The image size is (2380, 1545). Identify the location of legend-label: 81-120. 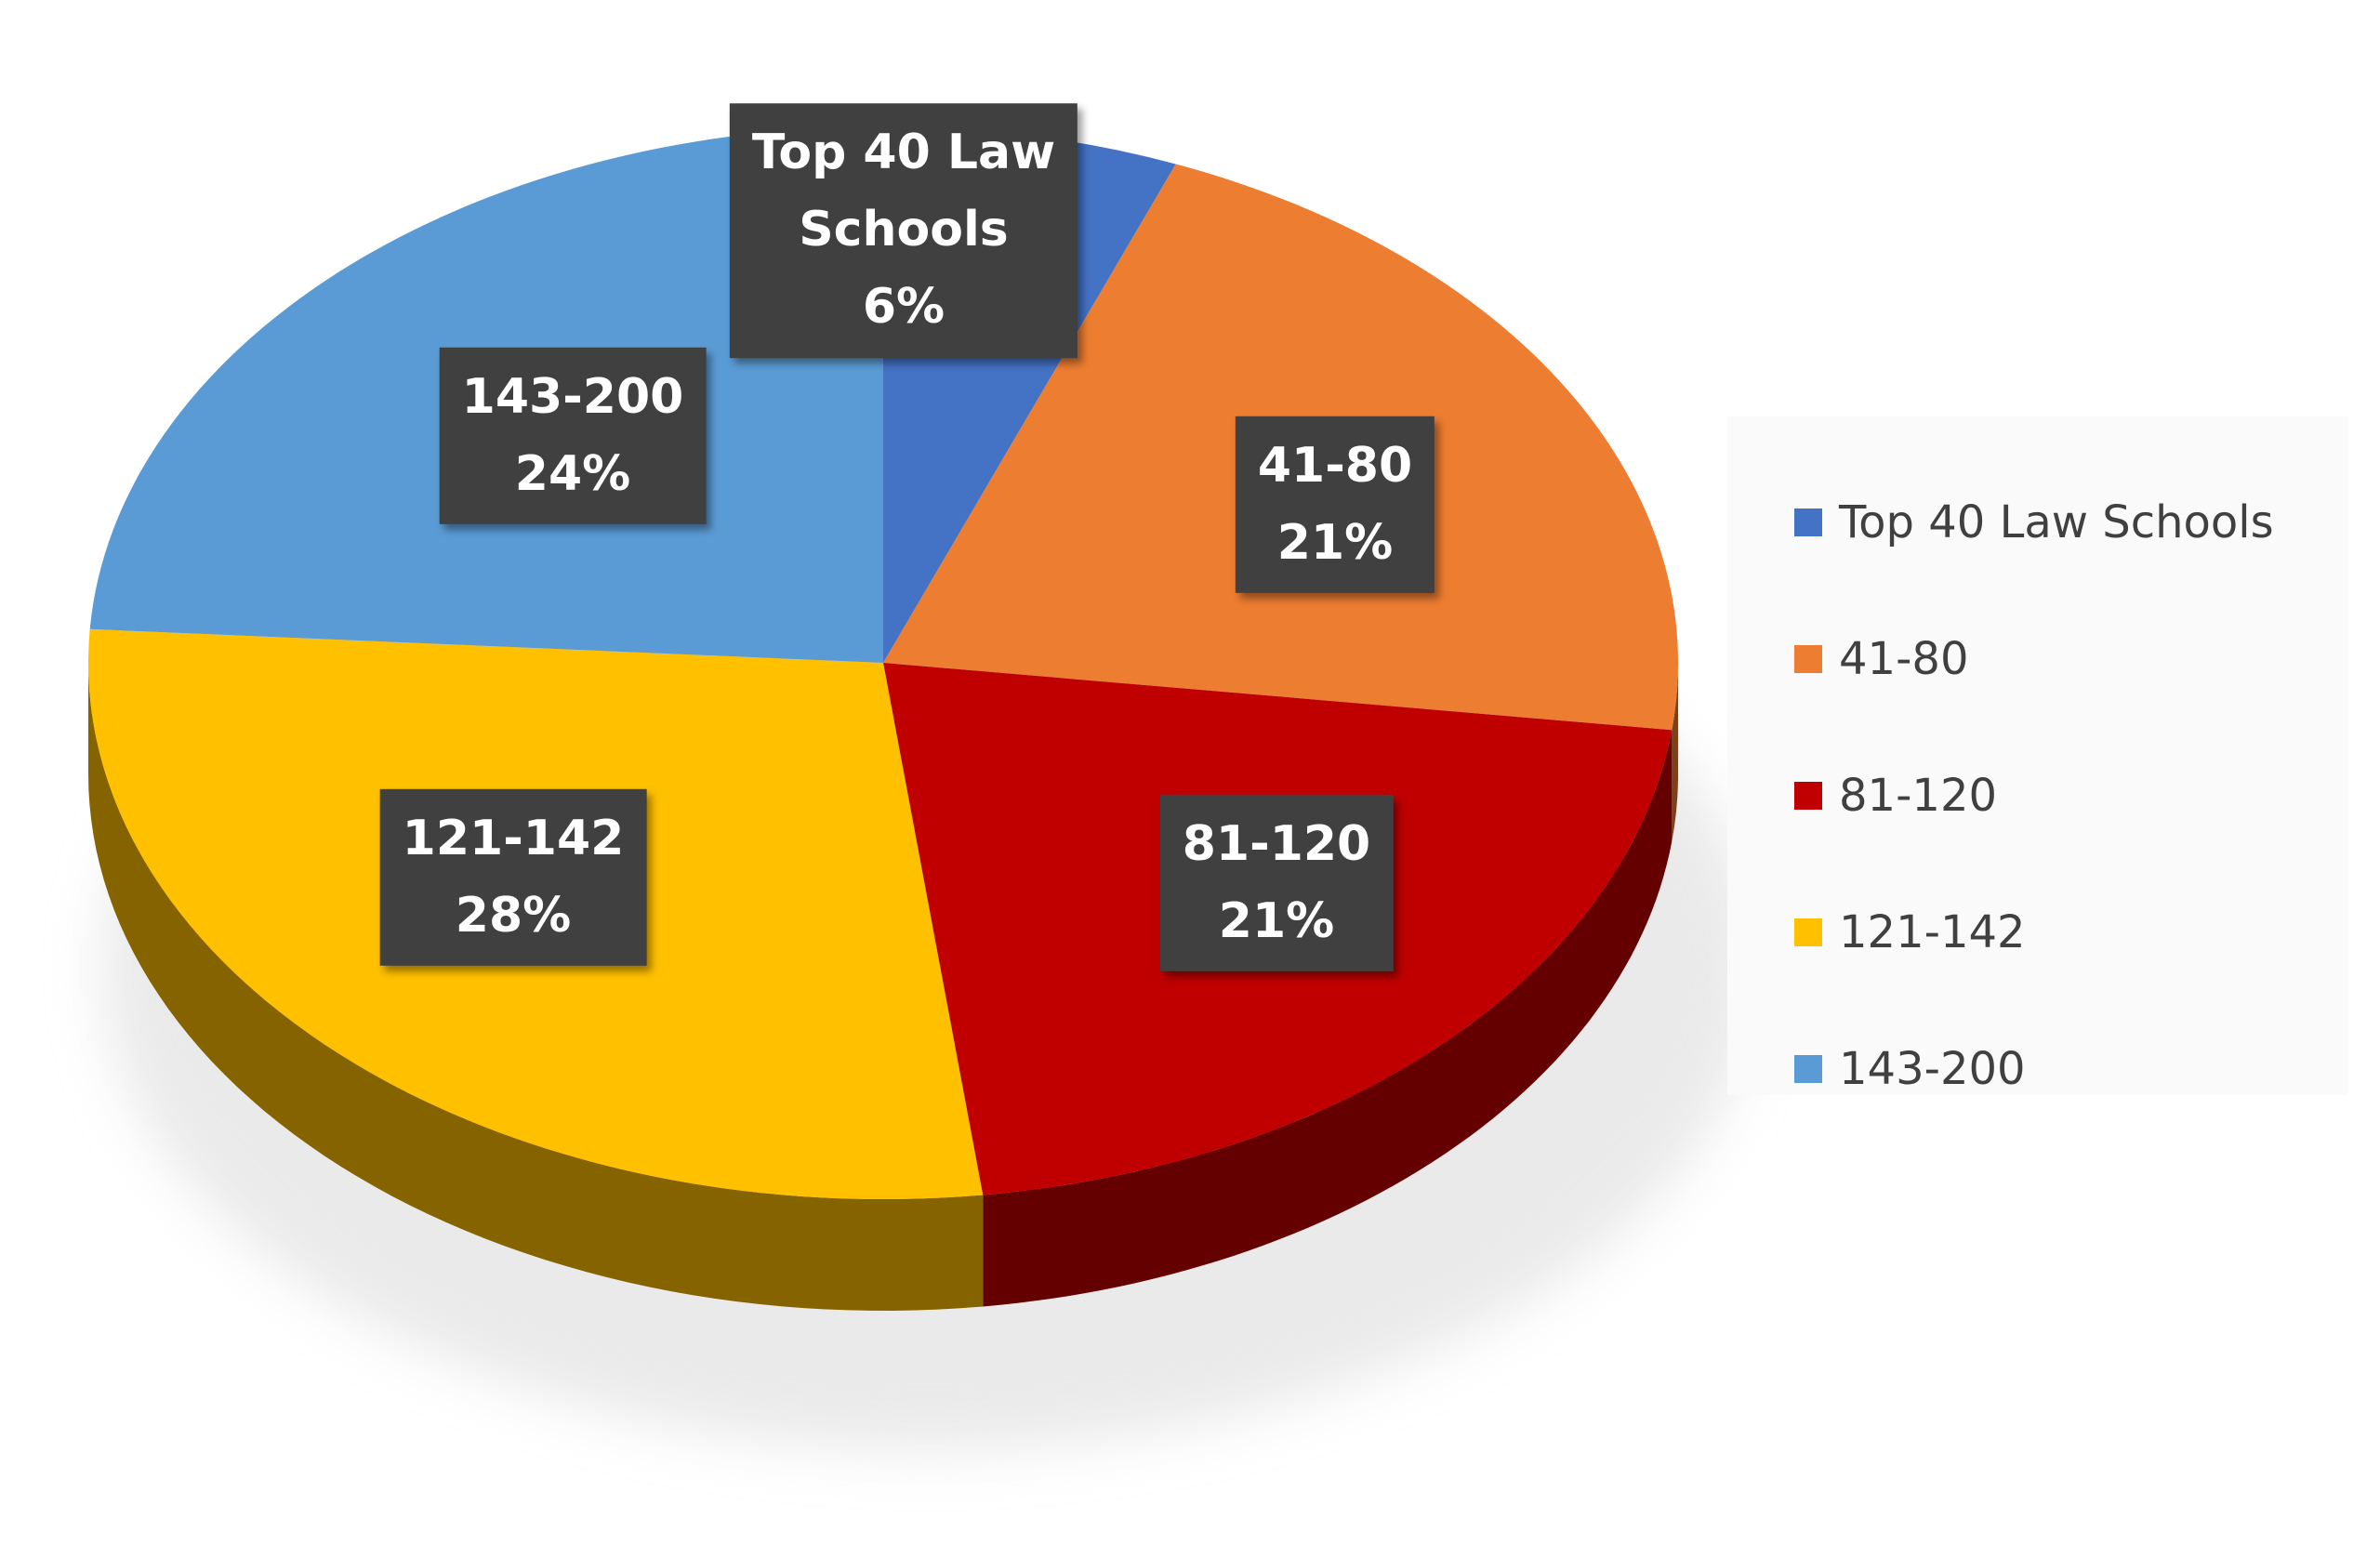
(1918, 796).